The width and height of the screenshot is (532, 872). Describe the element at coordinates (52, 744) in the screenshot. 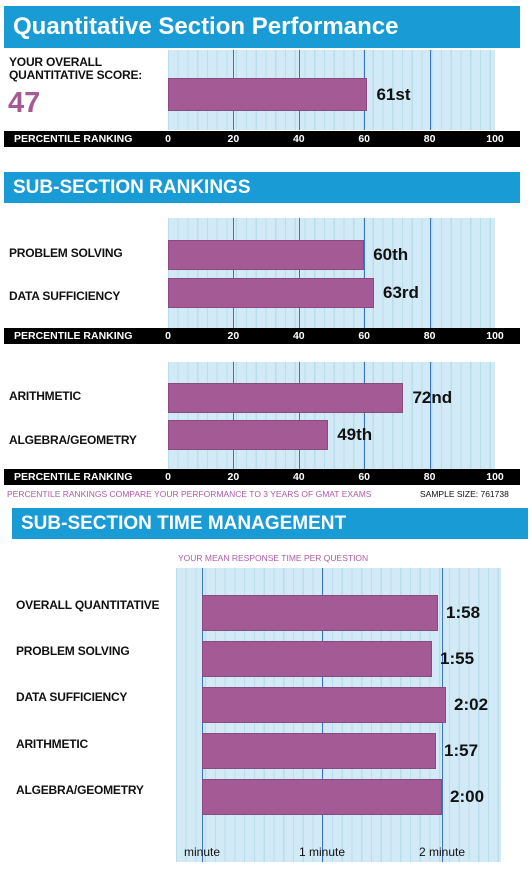

I see `time-label-arithmetic: ARITHMETIC` at that location.